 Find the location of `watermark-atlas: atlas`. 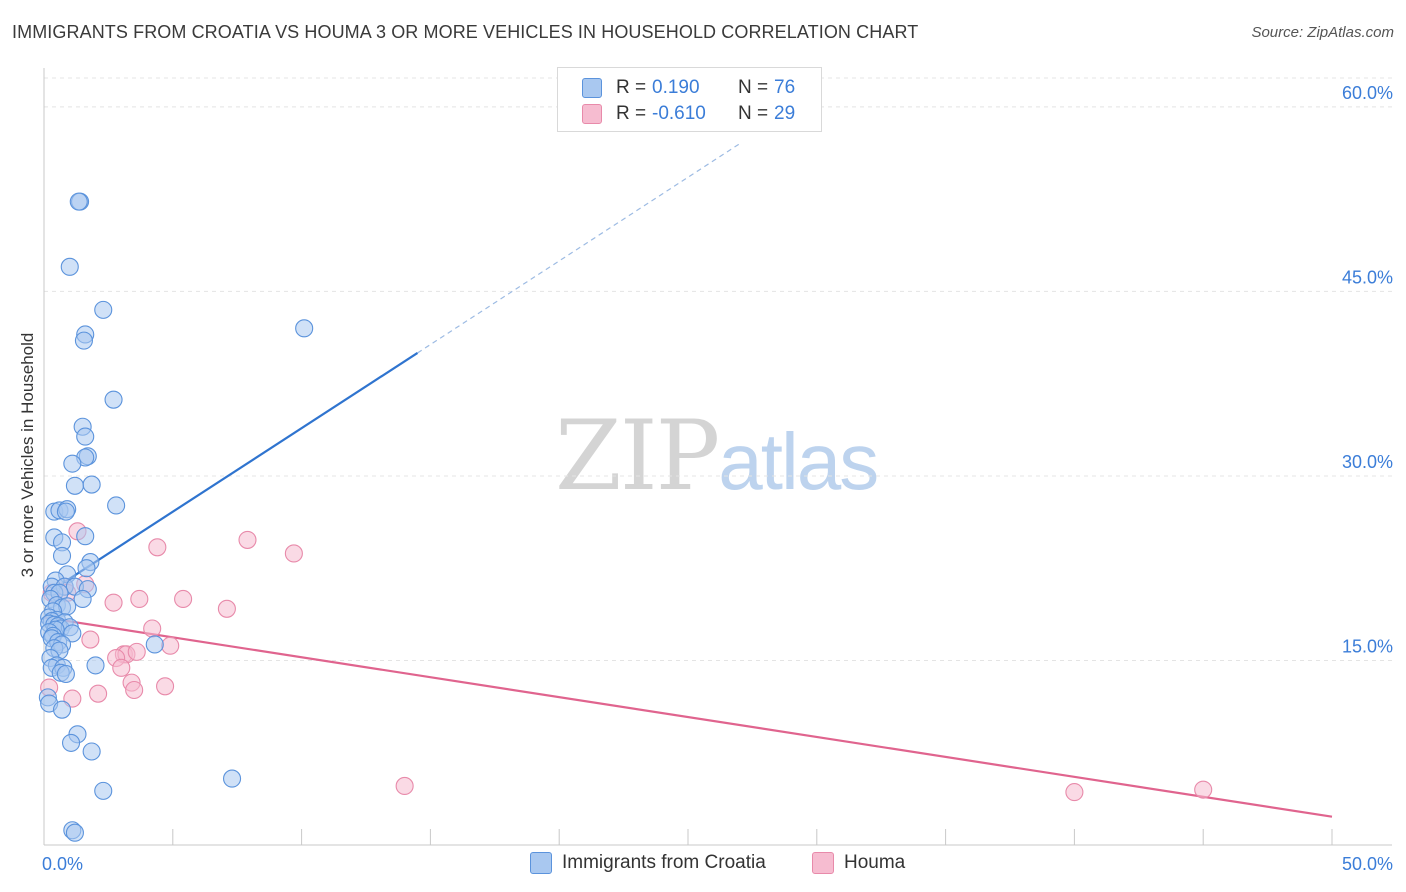

watermark-atlas: atlas is located at coordinates (798, 461).